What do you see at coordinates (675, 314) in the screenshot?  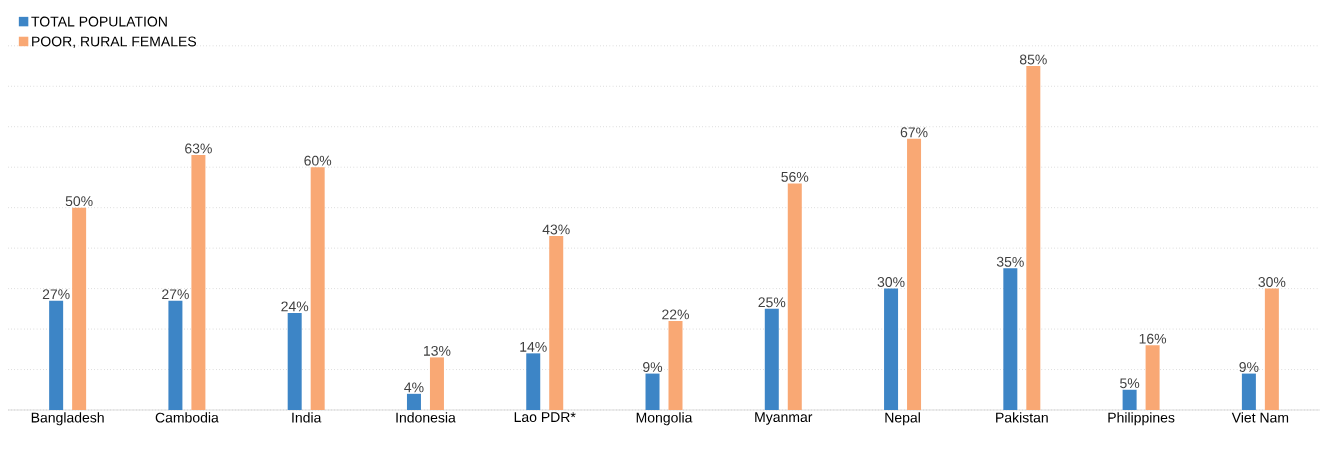 I see `data-label: 22%` at bounding box center [675, 314].